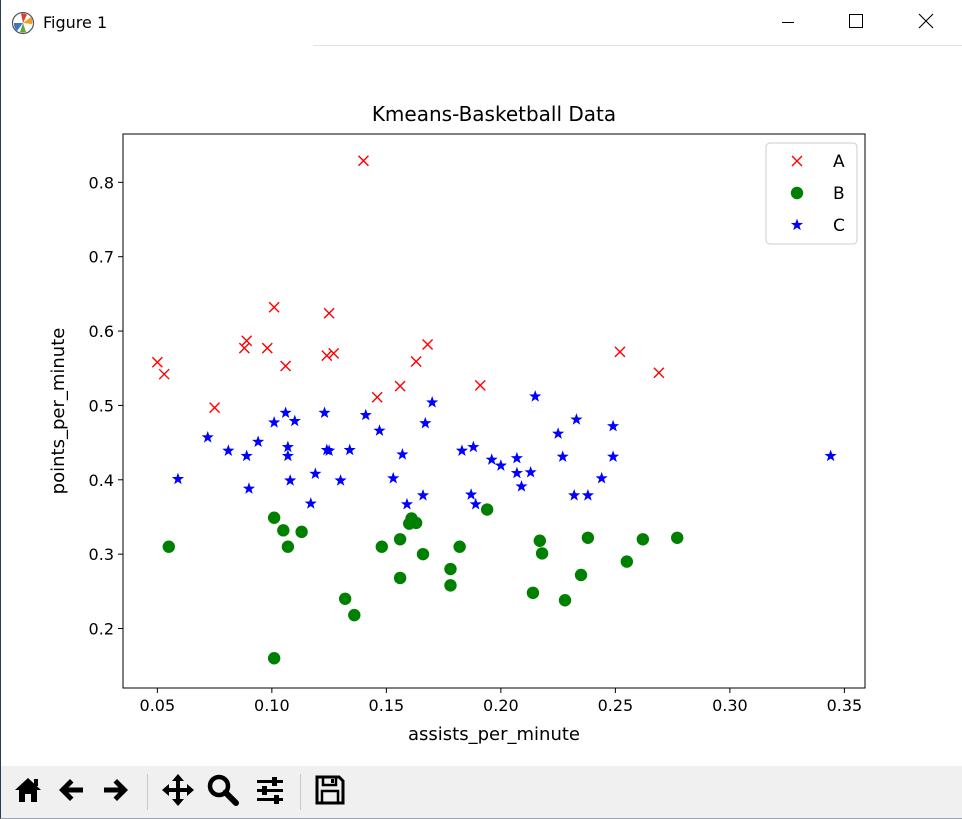 This screenshot has height=819, width=962. I want to click on legend-label-c: C, so click(839, 226).